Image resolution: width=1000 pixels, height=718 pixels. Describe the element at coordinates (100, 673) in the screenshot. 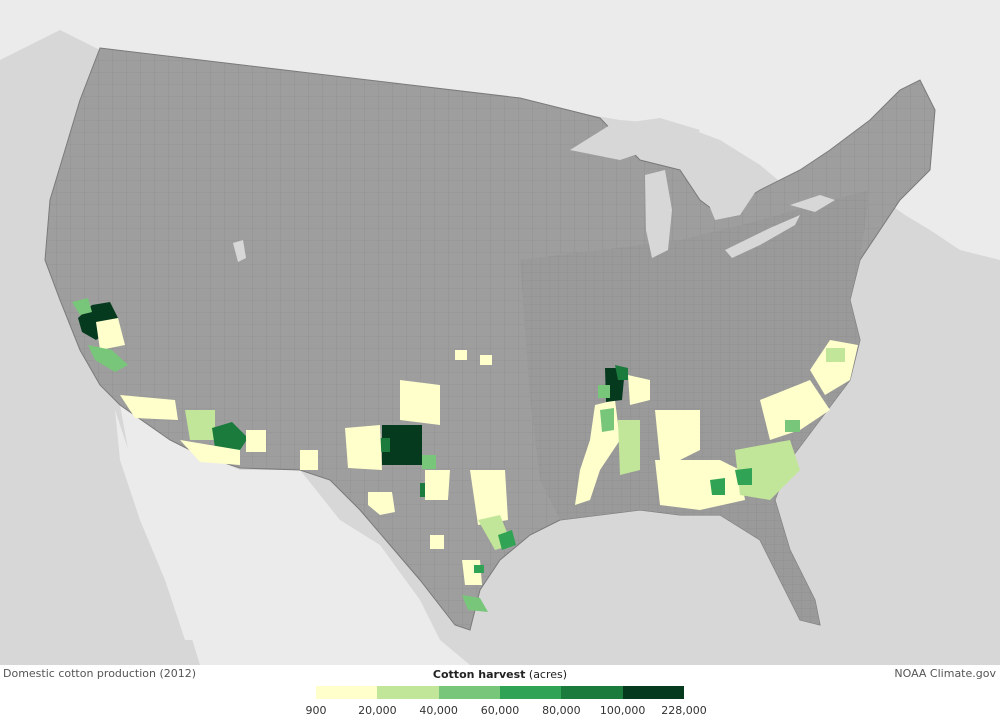

I see `map-caption: Domestic cotton production (2012)` at that location.